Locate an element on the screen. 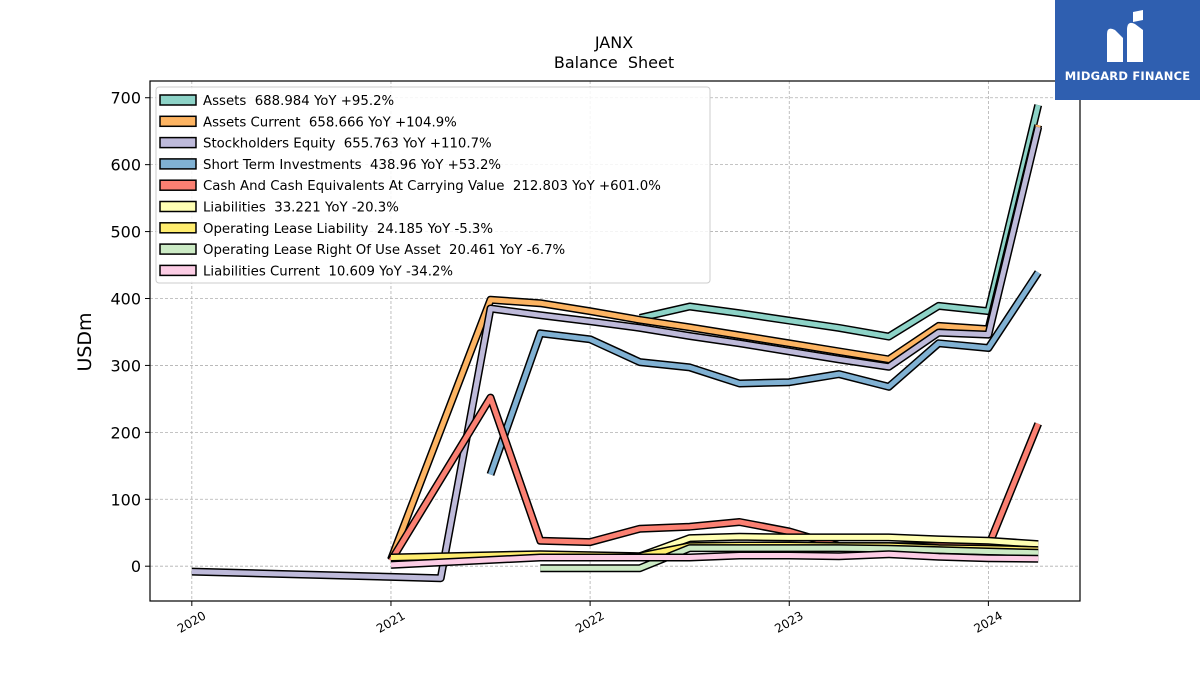 The height and width of the screenshot is (675, 1200). m-monogram-icon is located at coordinates (1125, 36).